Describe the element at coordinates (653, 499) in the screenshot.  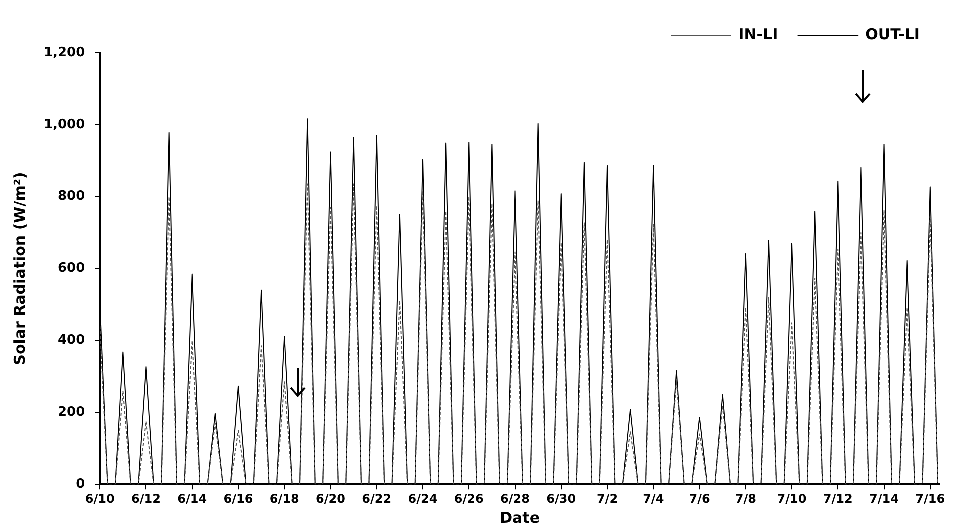
I see `x-tick-label: 7/4` at that location.